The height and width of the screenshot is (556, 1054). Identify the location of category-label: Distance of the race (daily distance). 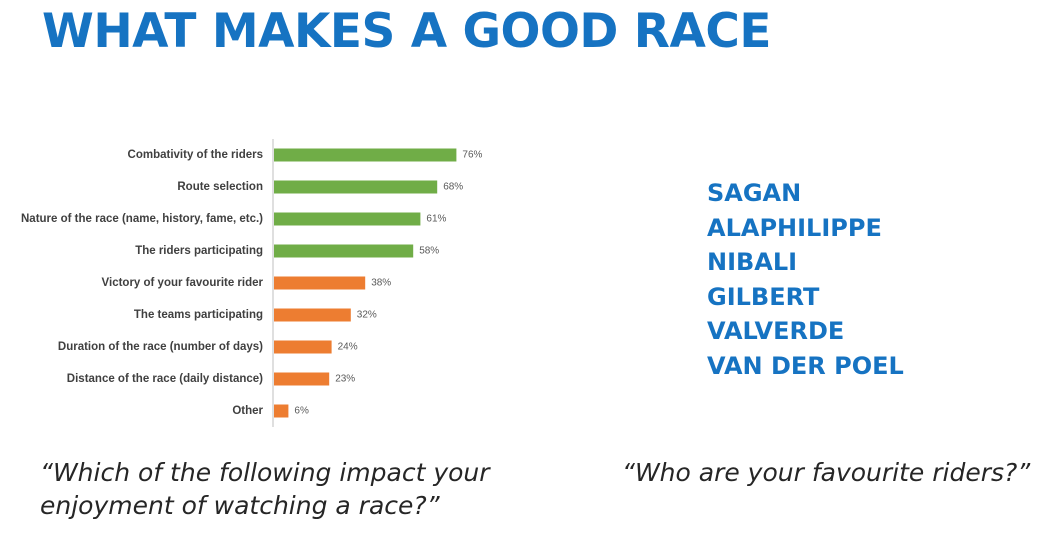
(165, 379).